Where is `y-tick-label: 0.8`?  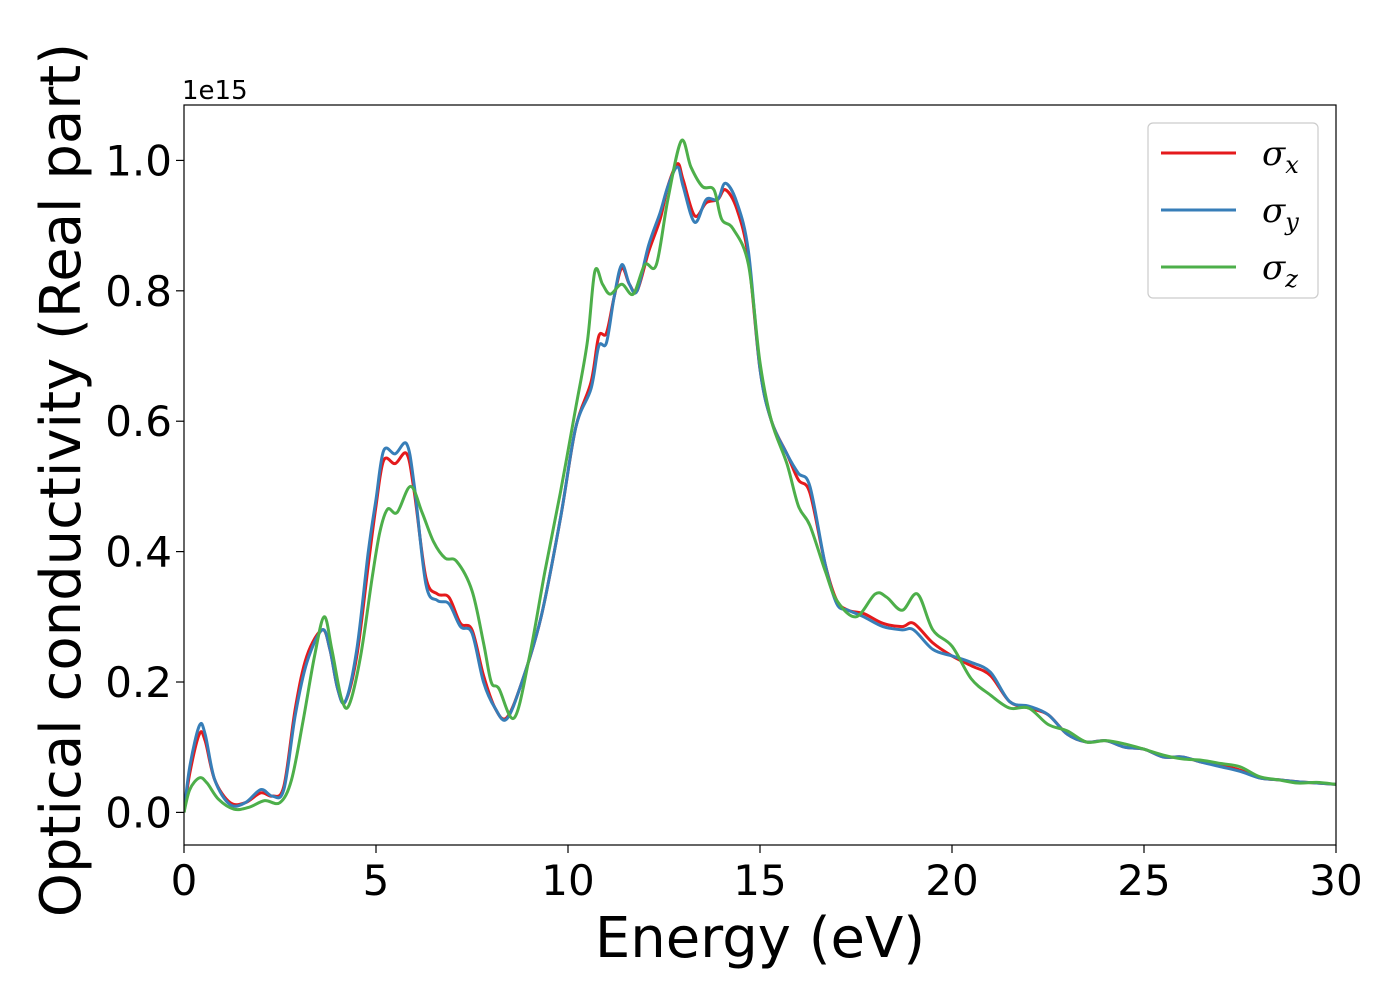
y-tick-label: 0.8 is located at coordinates (138, 291).